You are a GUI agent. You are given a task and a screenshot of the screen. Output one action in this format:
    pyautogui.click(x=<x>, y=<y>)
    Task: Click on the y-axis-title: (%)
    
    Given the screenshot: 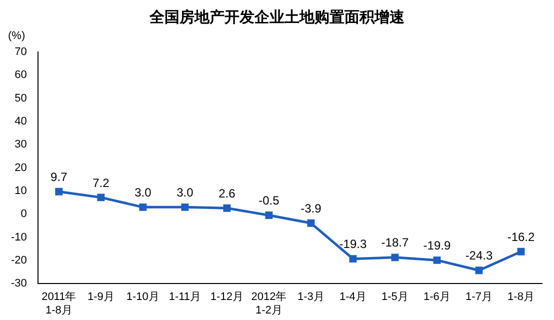 What is the action you would take?
    pyautogui.click(x=17, y=36)
    